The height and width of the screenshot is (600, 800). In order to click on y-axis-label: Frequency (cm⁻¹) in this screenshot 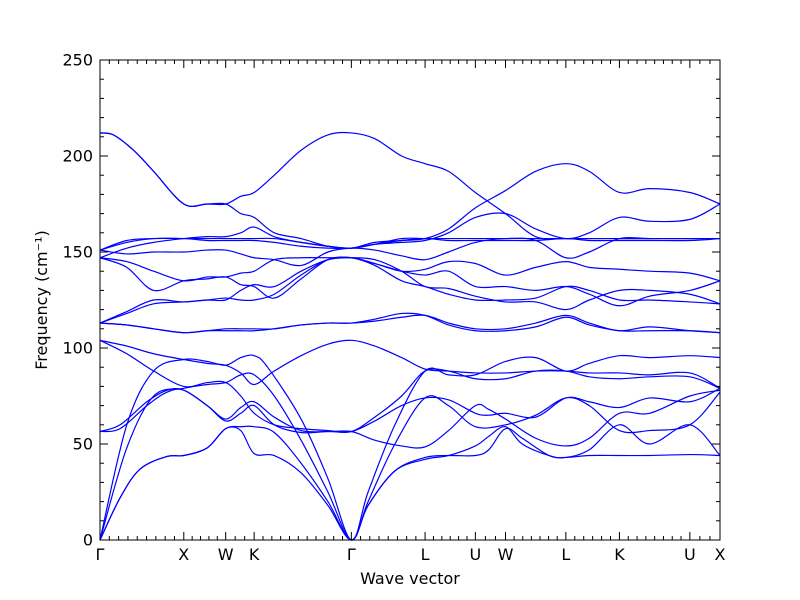, I will do `click(41, 299)`.